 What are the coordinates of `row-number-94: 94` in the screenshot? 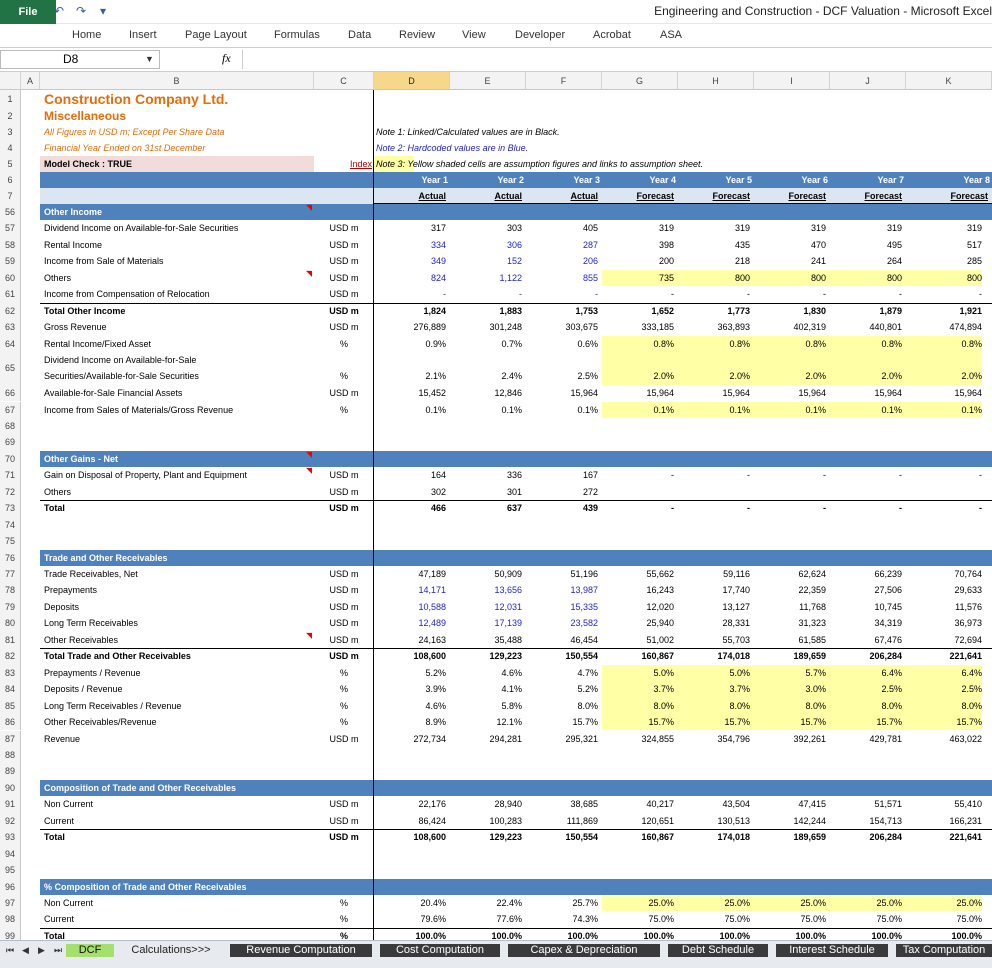 It's located at (10, 854).